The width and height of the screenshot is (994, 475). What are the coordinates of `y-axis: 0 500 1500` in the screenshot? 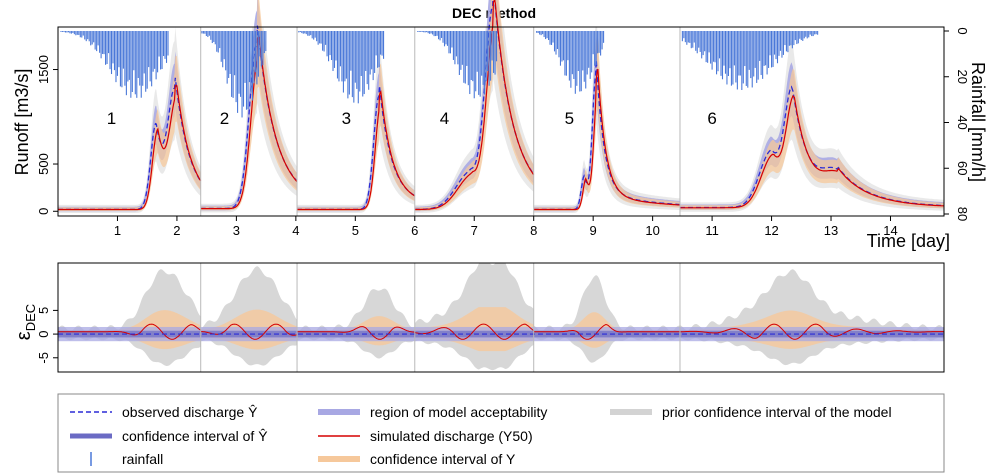 It's located at (47, 135).